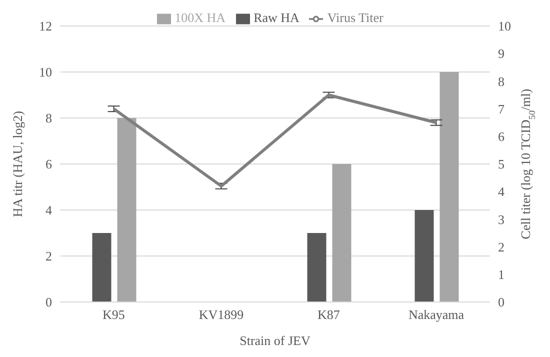 The width and height of the screenshot is (550, 357). What do you see at coordinates (501, 302) in the screenshot?
I see `y2-tick-label: 0` at bounding box center [501, 302].